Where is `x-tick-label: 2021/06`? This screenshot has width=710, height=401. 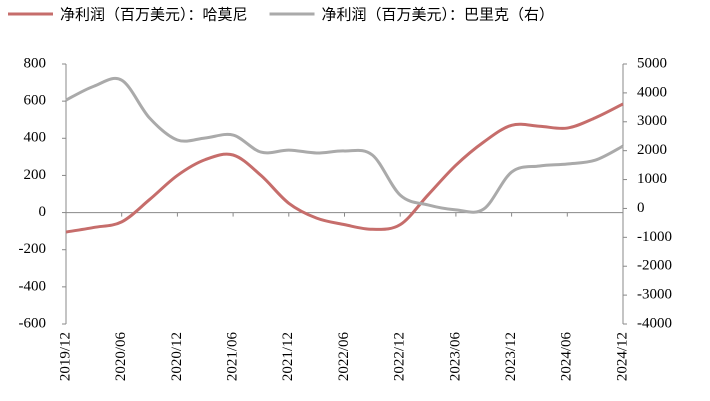 x-tick-label: 2021/06 is located at coordinates (233, 357).